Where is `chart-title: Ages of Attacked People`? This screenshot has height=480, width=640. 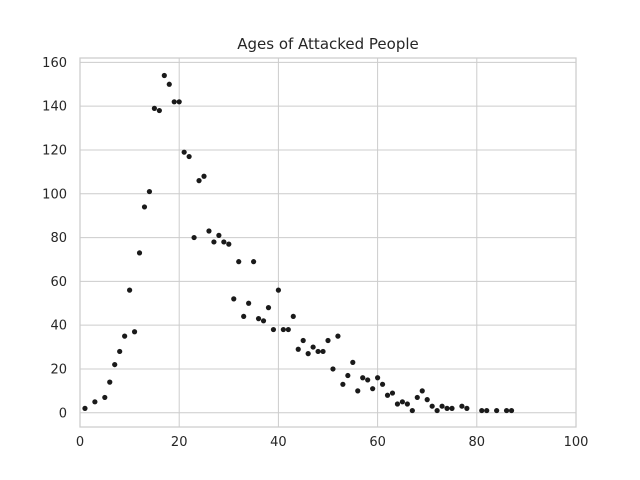 chart-title: Ages of Attacked People is located at coordinates (328, 44).